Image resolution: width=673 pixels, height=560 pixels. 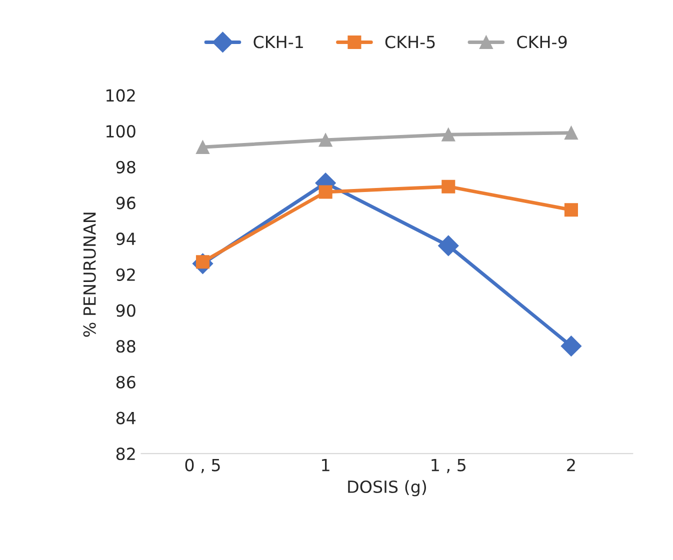 I want to click on y-tick-label: 102, so click(x=120, y=95).